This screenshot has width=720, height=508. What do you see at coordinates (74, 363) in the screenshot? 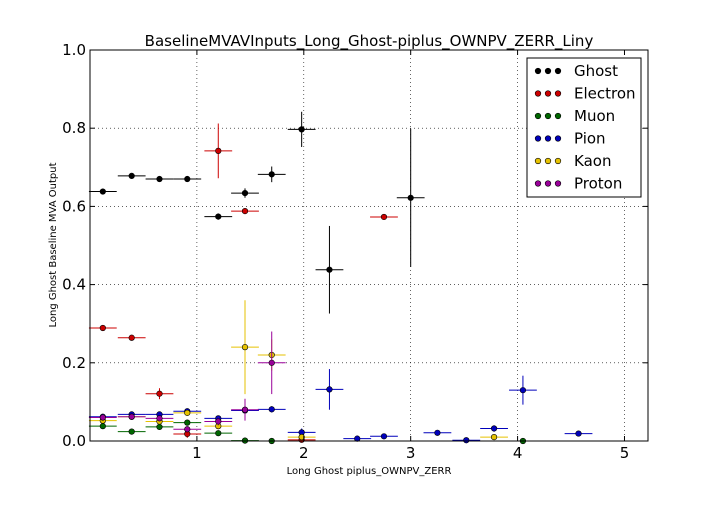
I see `y-tick-label: 0.2` at bounding box center [74, 363].